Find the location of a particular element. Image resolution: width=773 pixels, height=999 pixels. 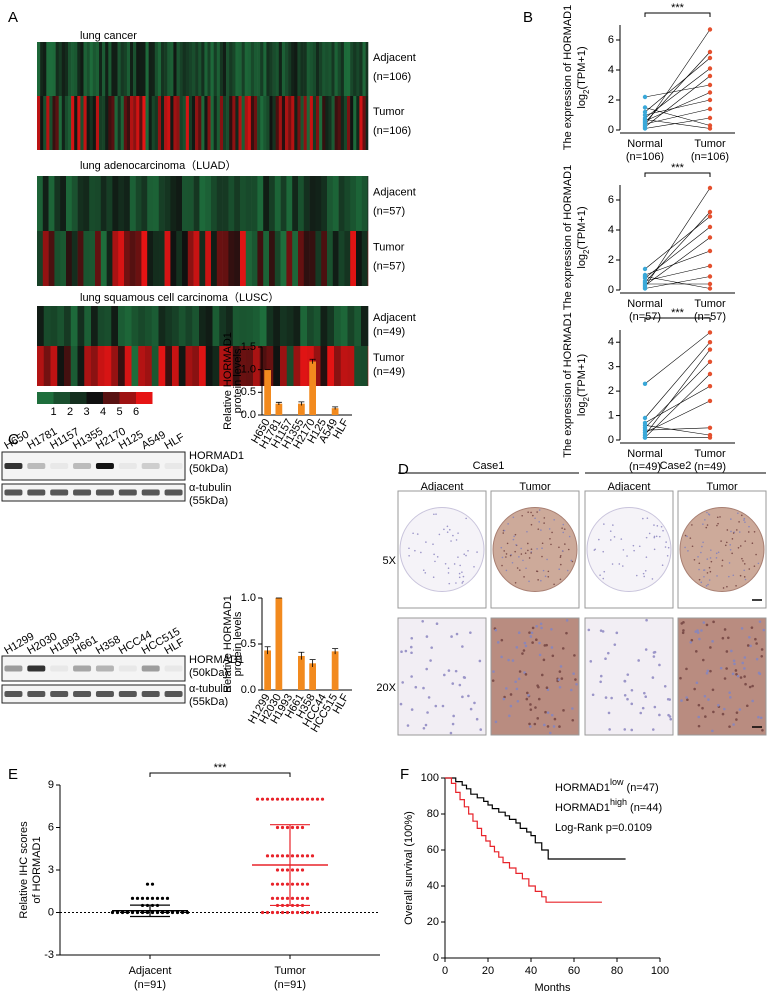

panel-label: B is located at coordinates (528, 17).